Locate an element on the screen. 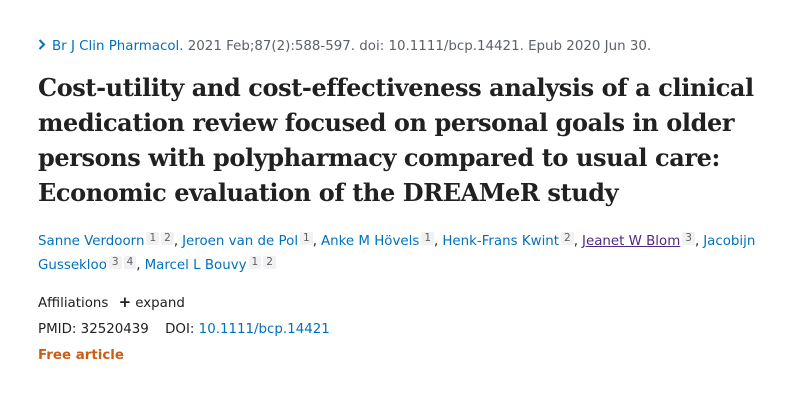  journal-link: Br J Clin Pharmacol. is located at coordinates (118, 46).